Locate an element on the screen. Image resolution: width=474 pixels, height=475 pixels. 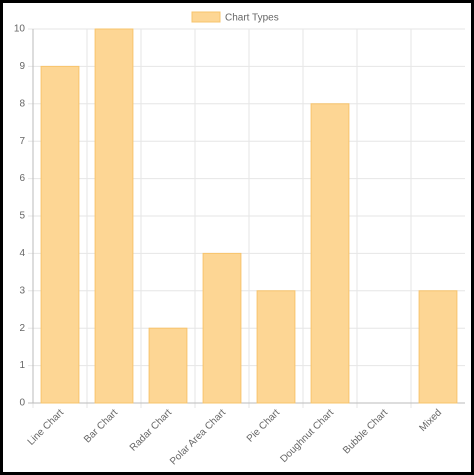
y-tick-label: 0 is located at coordinates (22, 403).